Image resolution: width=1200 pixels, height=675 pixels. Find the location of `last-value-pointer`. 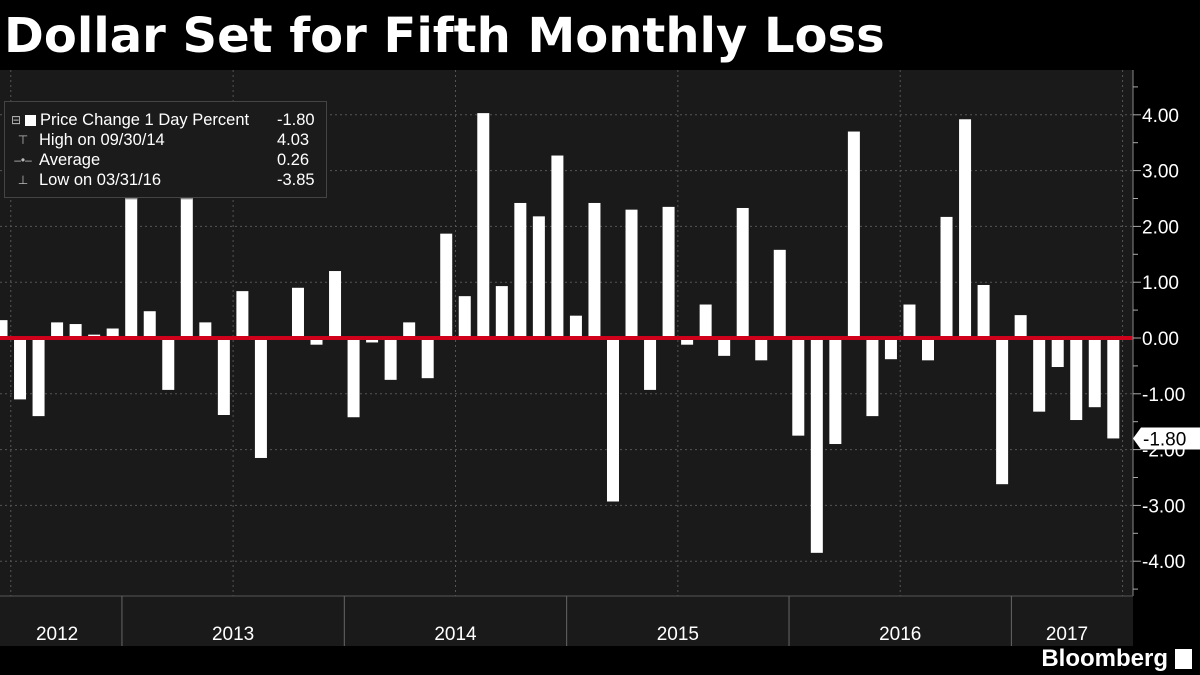

last-value-pointer is located at coordinates (1166, 438).